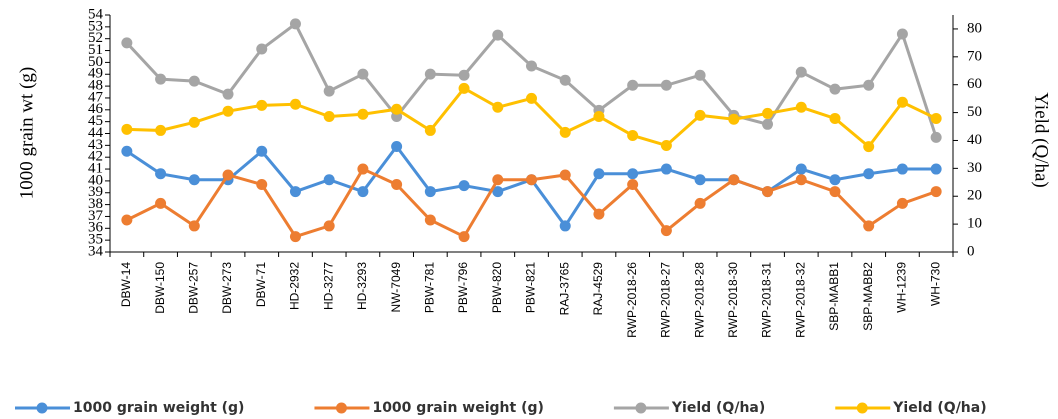  What do you see at coordinates (261, 284) in the screenshot?
I see `x-tick-label: DBW-71` at bounding box center [261, 284].